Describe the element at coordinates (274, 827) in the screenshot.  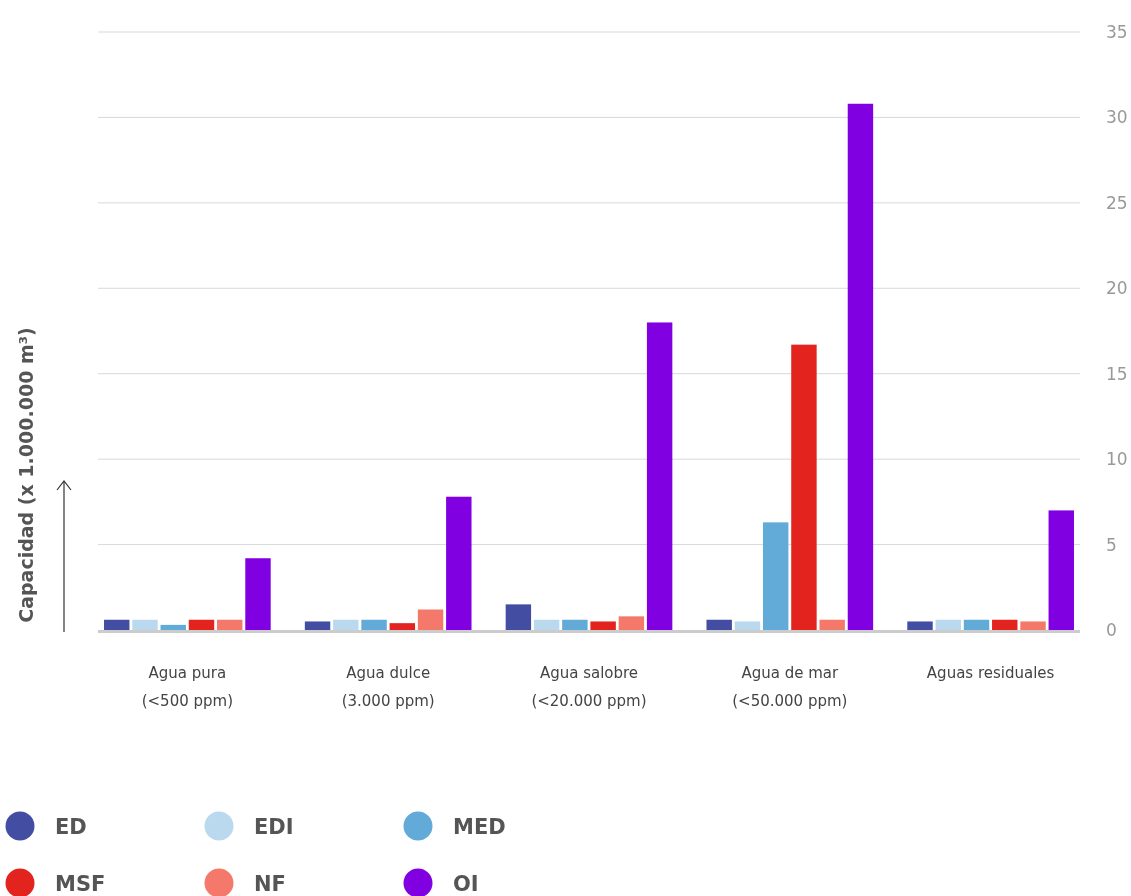
I see `legend-label: EDI` at that location.